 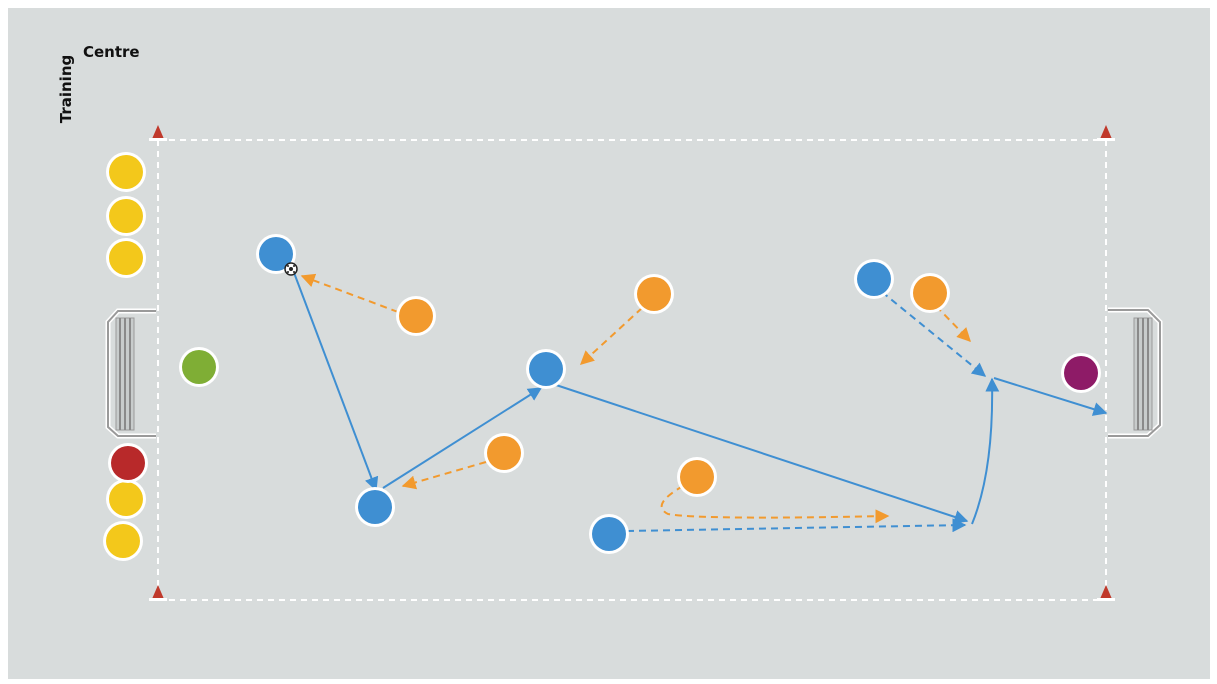 I want to click on training-centre-logo: Training Centre, so click(x=115, y=87).